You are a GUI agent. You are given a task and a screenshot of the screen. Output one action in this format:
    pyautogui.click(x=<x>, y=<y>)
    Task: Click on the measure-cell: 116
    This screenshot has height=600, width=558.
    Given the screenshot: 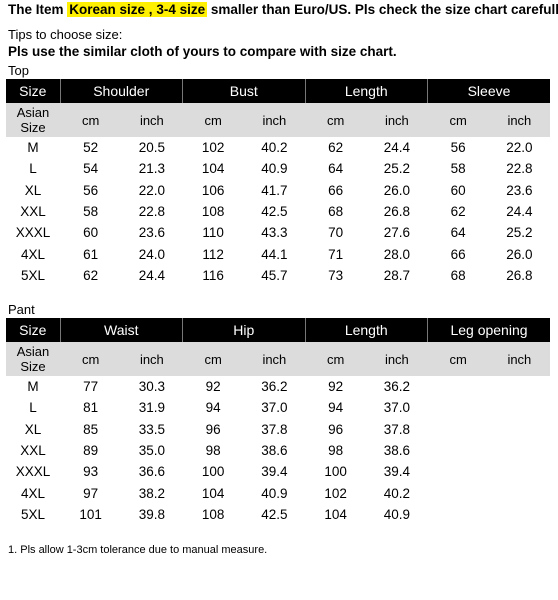 What is the action you would take?
    pyautogui.click(x=213, y=275)
    